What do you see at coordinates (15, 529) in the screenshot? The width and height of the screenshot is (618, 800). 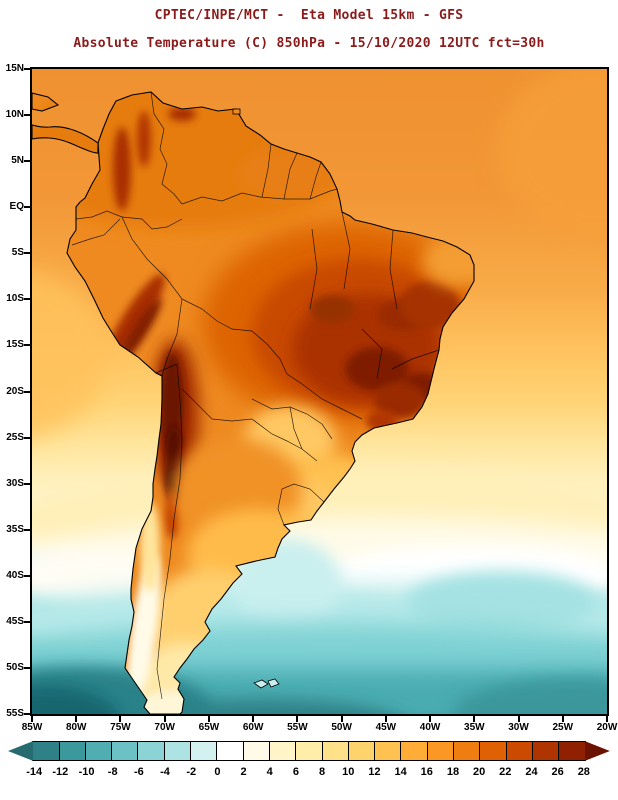 I see `y-axis-label: 35S` at bounding box center [15, 529].